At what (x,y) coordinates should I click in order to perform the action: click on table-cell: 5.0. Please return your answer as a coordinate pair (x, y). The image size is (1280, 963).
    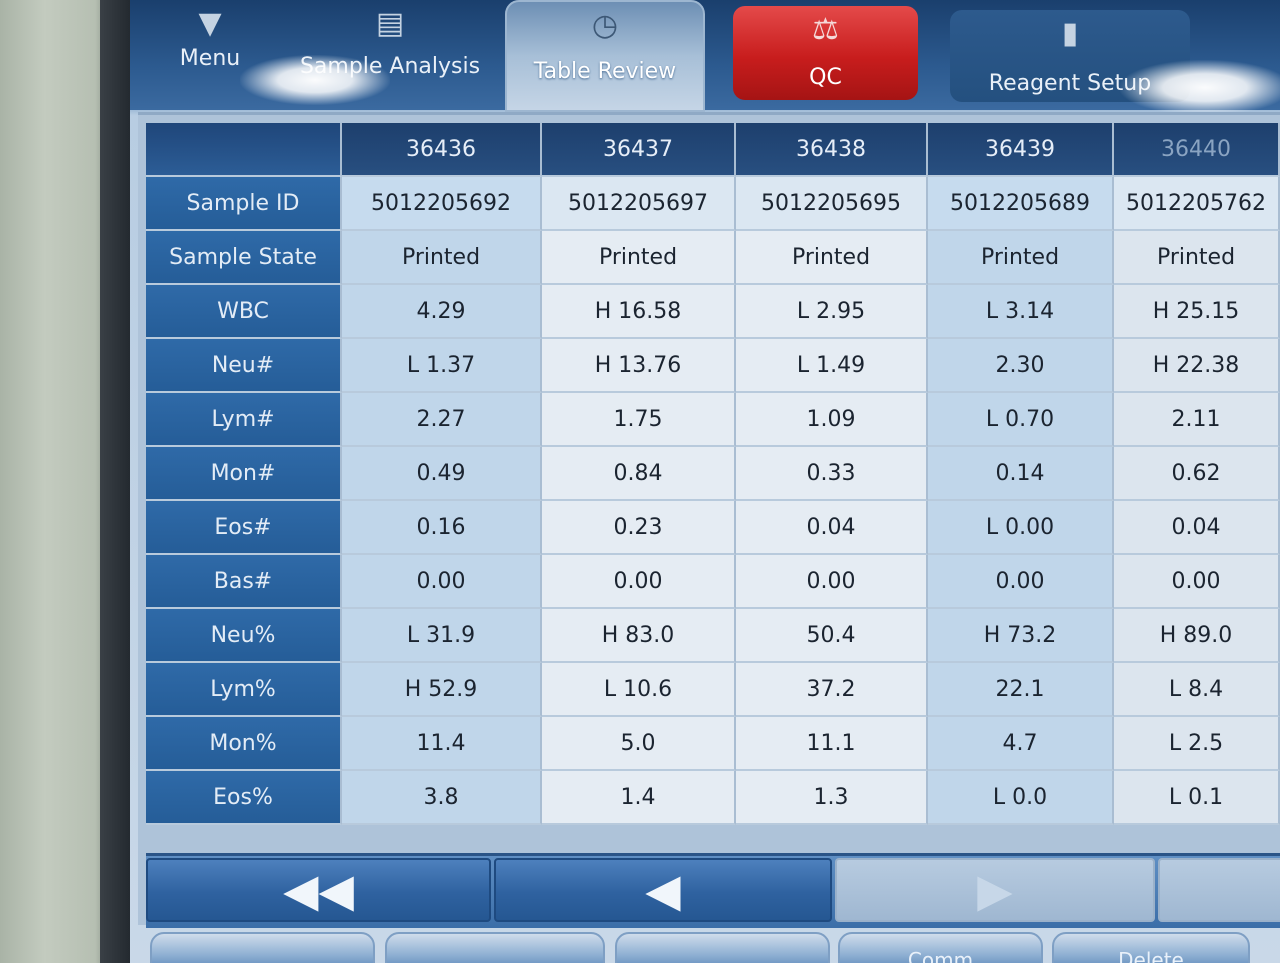
    Looking at the image, I should click on (639, 744).